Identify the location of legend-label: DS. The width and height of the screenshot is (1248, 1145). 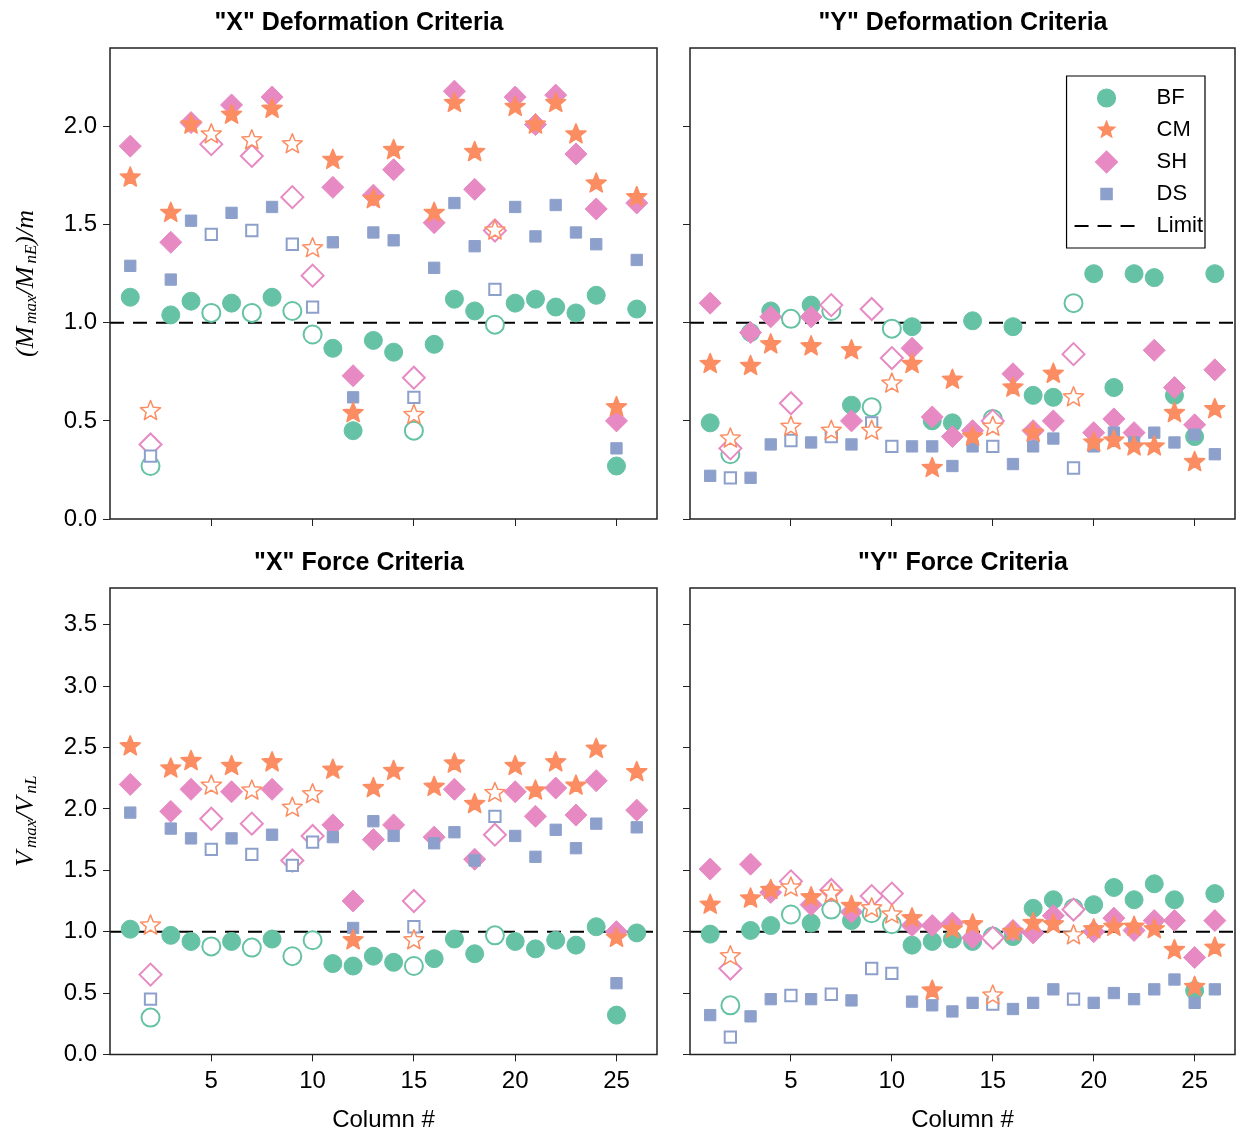
(1172, 193).